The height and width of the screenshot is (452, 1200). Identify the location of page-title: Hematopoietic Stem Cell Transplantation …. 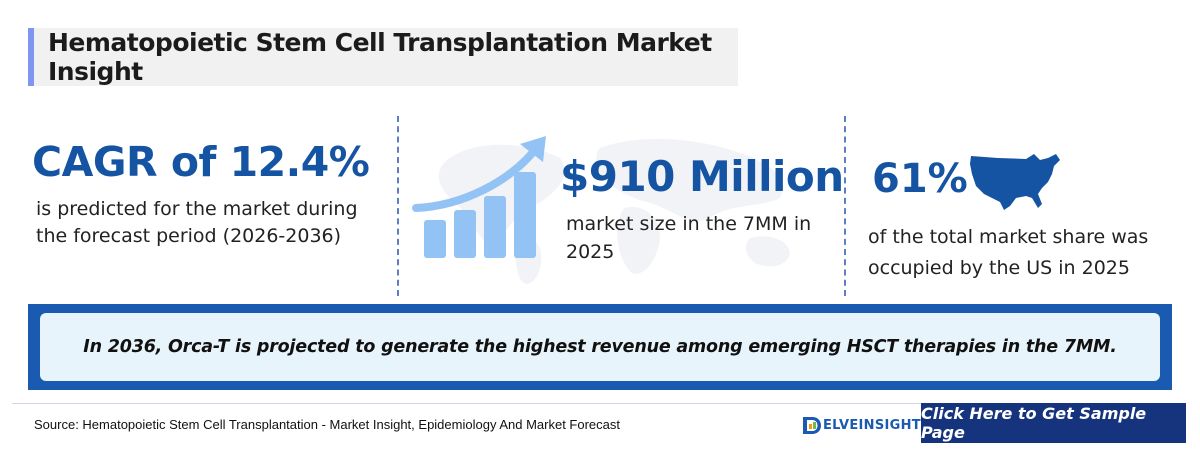
(380, 57).